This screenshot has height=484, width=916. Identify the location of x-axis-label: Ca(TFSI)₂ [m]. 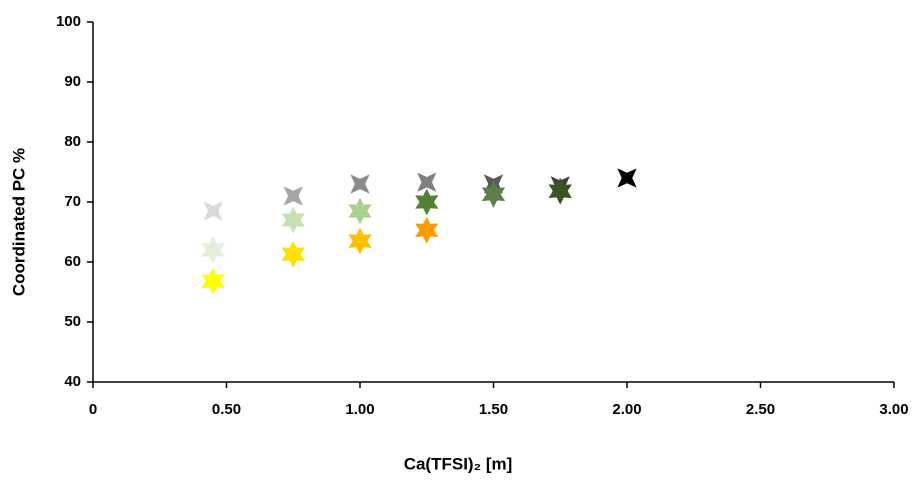
(458, 463).